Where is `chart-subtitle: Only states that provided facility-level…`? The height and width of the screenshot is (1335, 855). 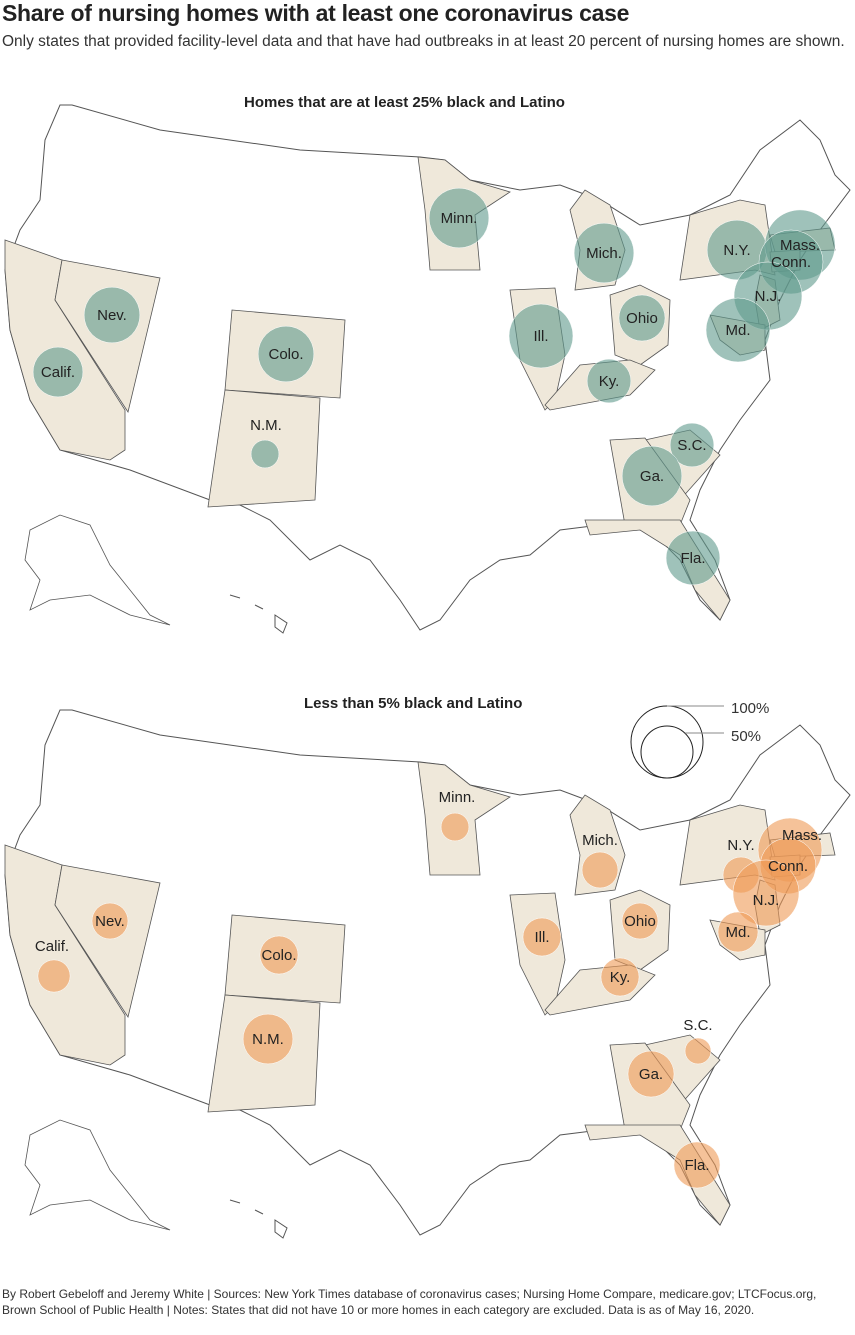 chart-subtitle: Only states that provided facility-level… is located at coordinates (423, 41).